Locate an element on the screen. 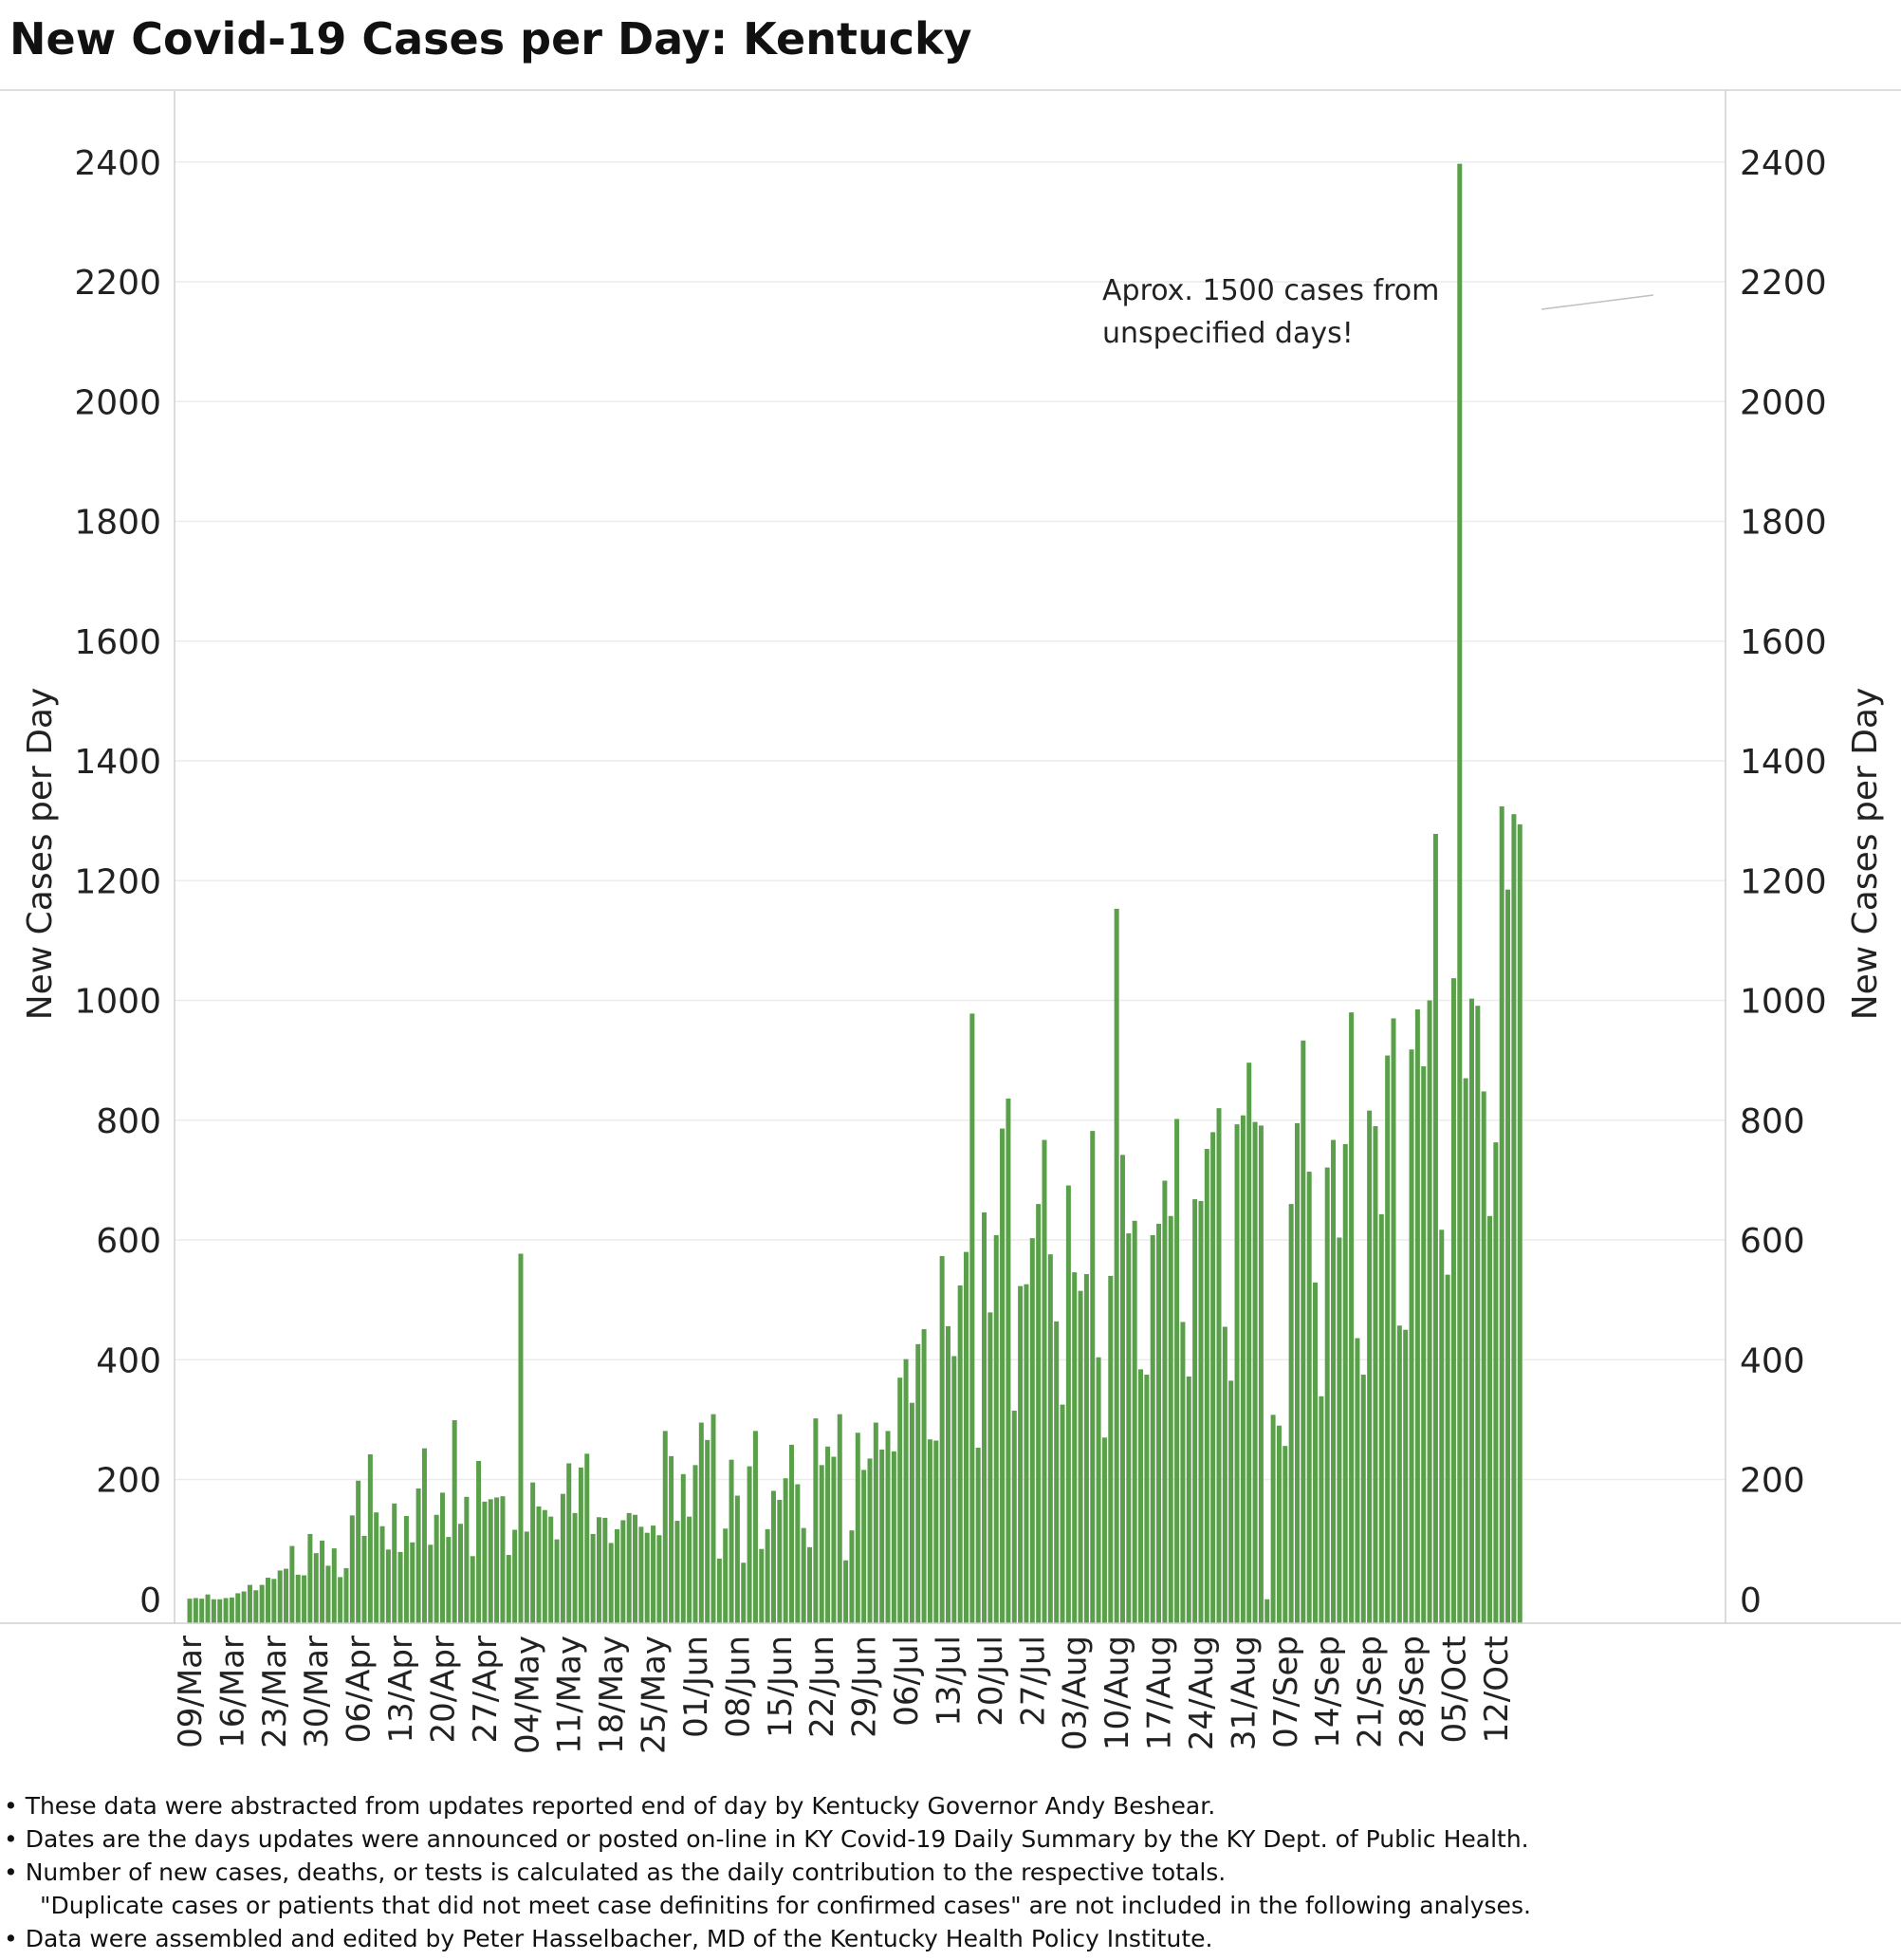 This screenshot has height=1960, width=1901. x-tick-label: 13/Apr is located at coordinates (401, 1690).